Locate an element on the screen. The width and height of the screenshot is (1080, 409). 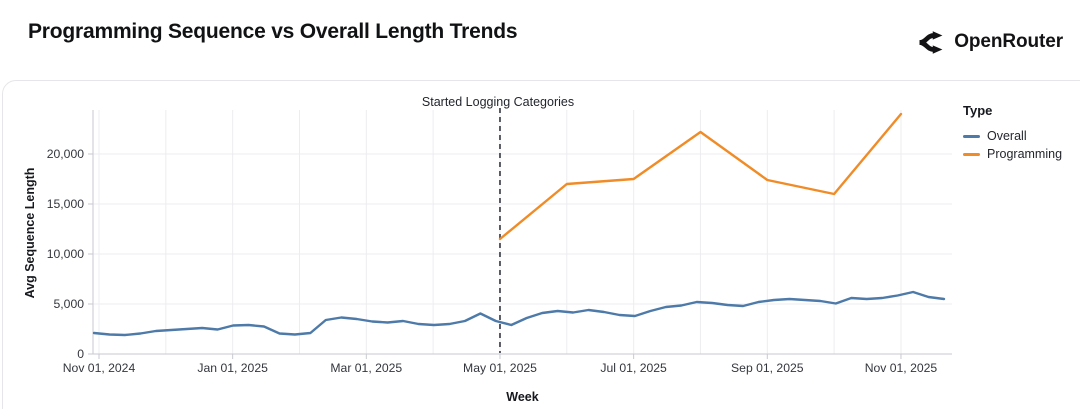
annotation-label: Started Logging Categories is located at coordinates (498, 102).